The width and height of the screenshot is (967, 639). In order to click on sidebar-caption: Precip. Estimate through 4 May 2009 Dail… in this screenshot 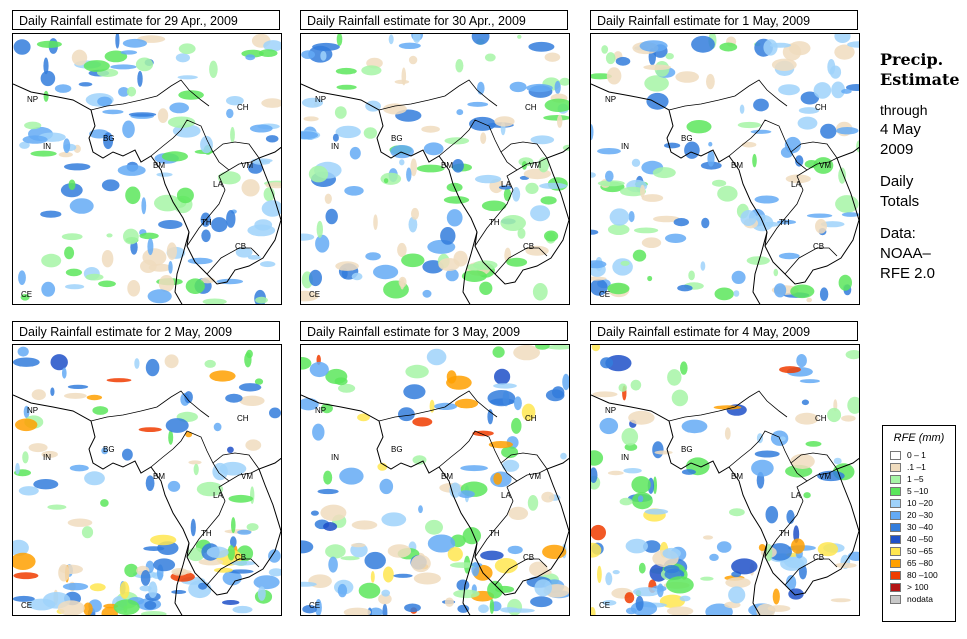, I will do `click(922, 167)`.